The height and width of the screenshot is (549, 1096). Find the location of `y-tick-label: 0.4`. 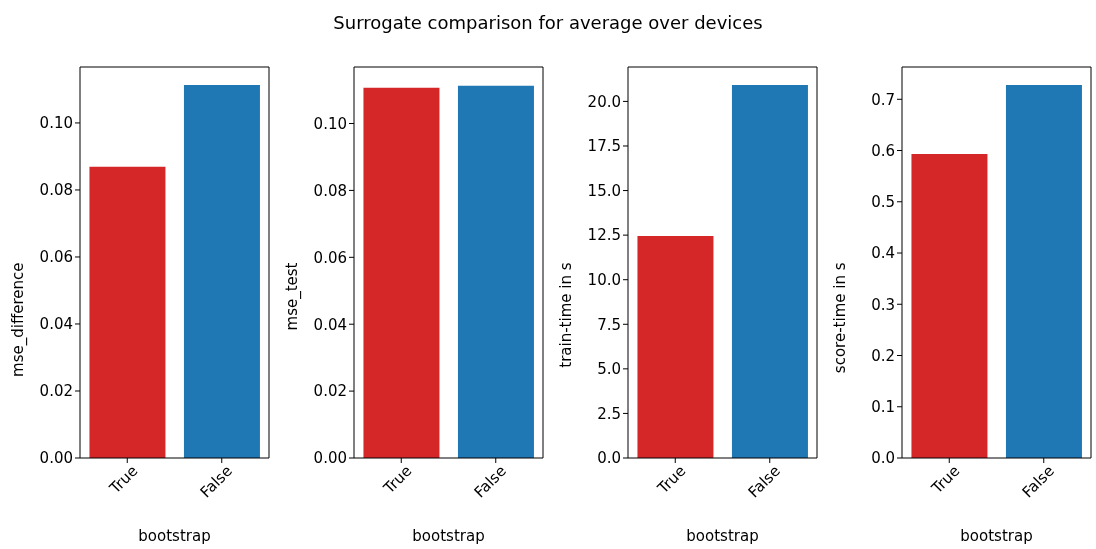

y-tick-label: 0.4 is located at coordinates (883, 253).